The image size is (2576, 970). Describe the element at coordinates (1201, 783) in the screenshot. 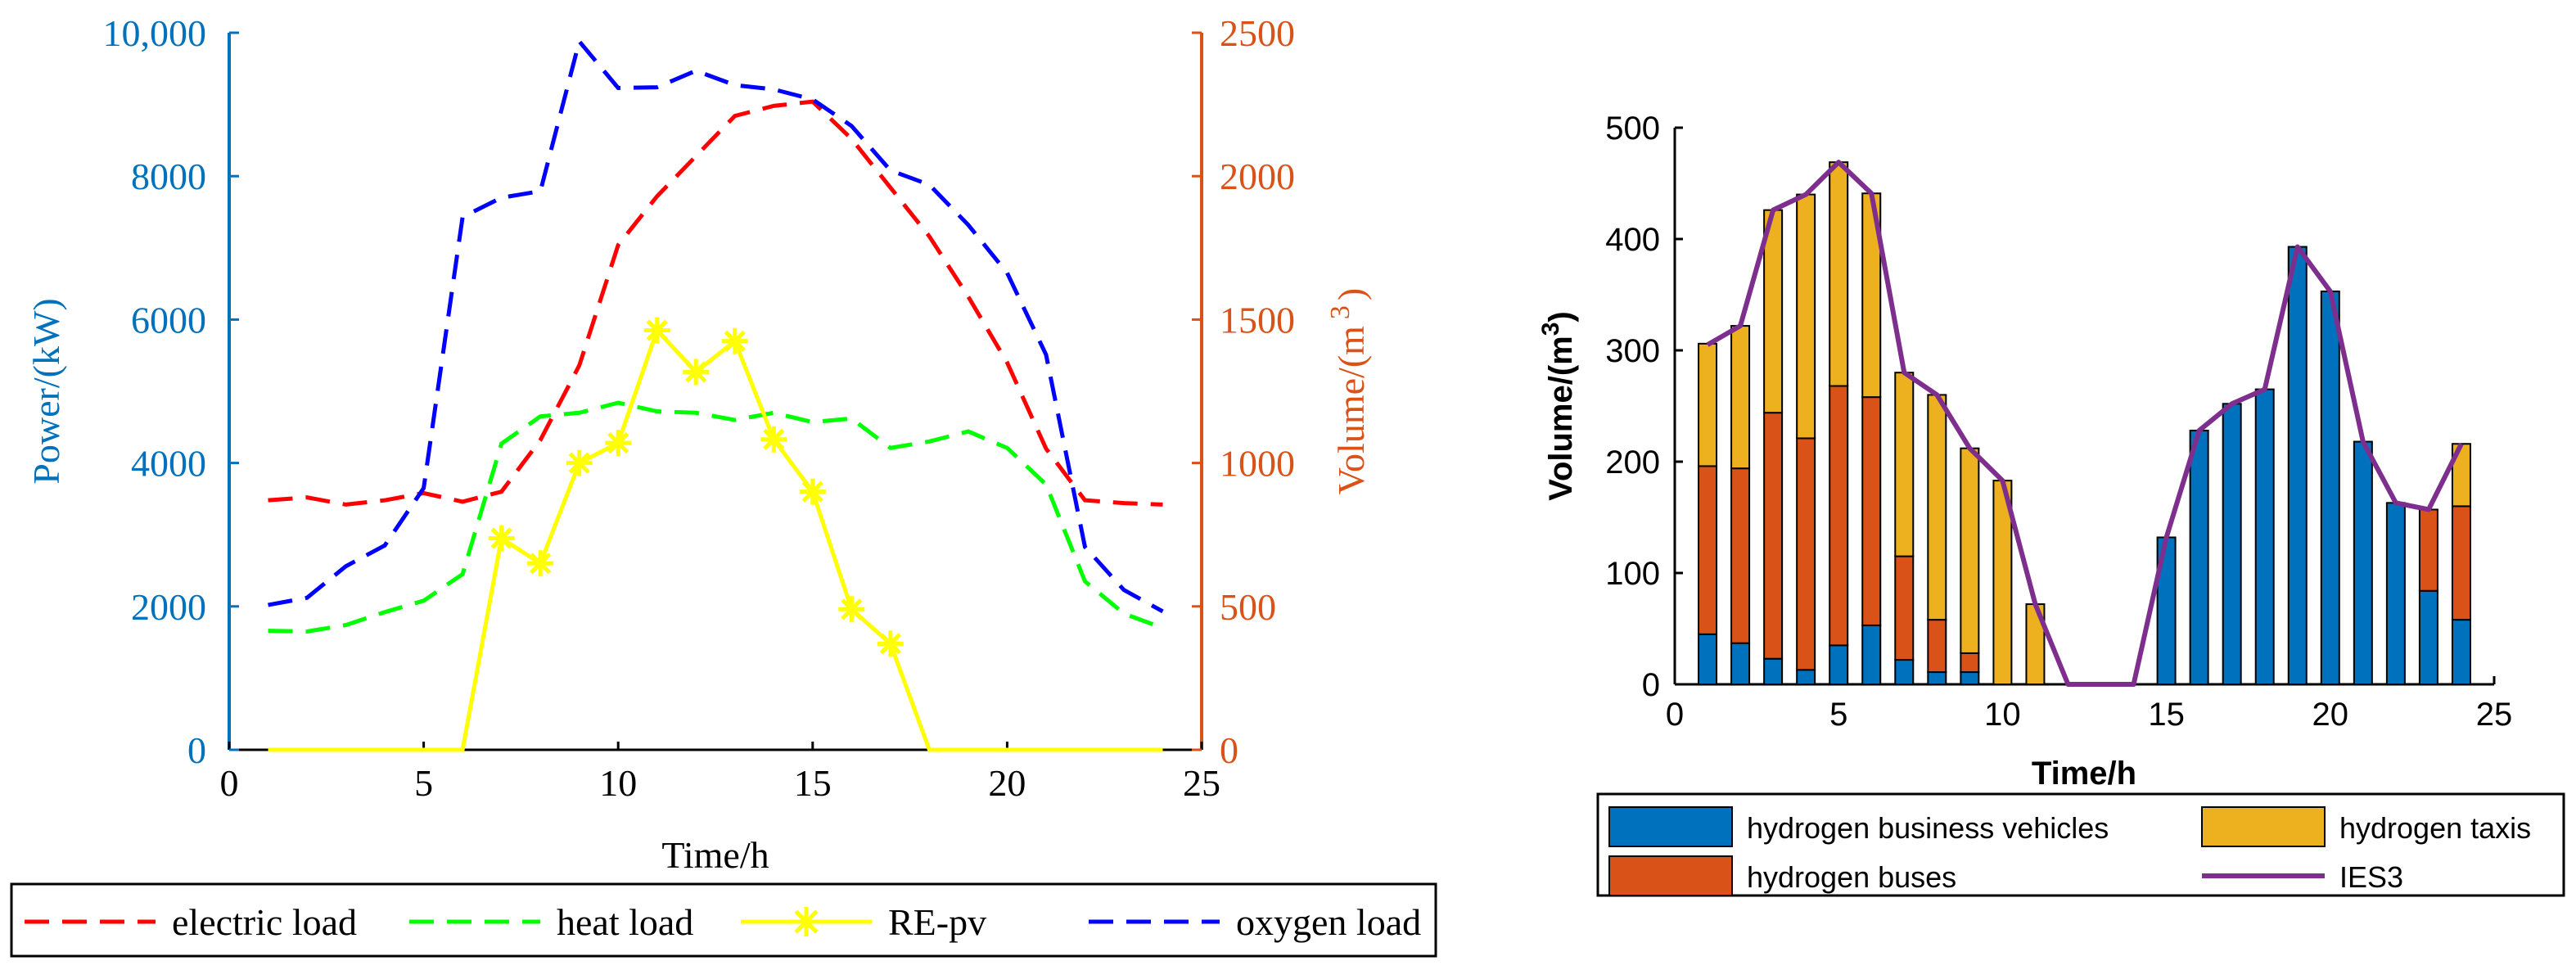

I see `left-chart-x-tick-label: 25` at that location.